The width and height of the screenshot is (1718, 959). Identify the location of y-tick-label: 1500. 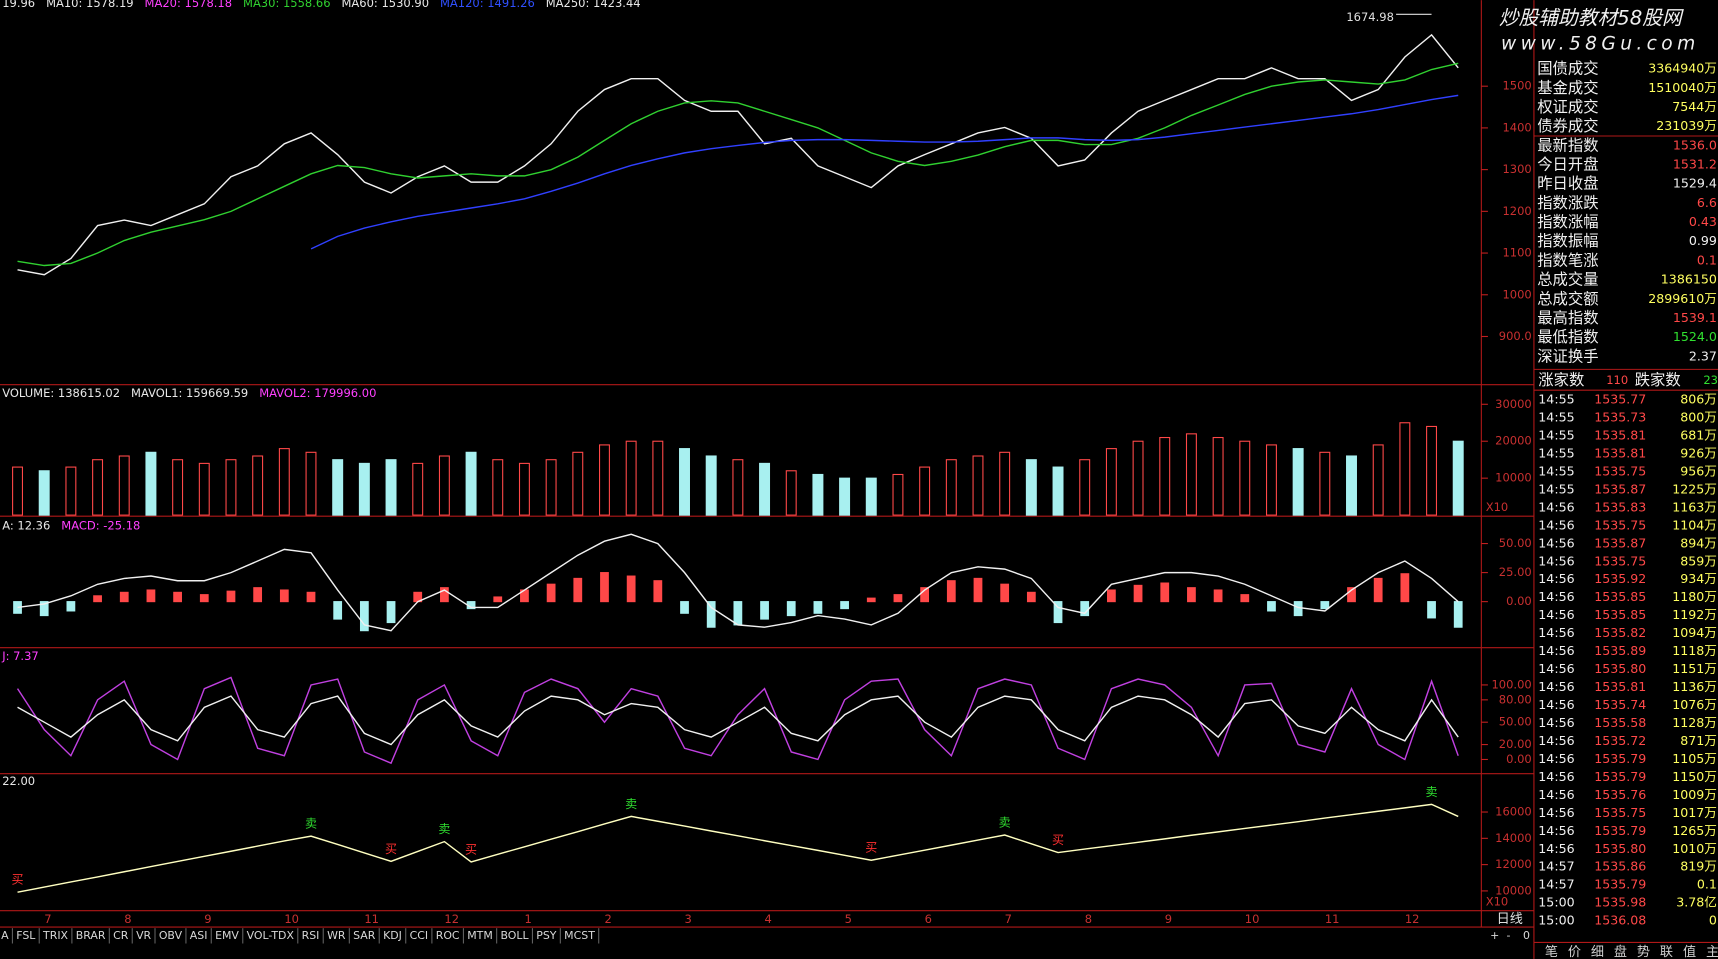
(1516, 86).